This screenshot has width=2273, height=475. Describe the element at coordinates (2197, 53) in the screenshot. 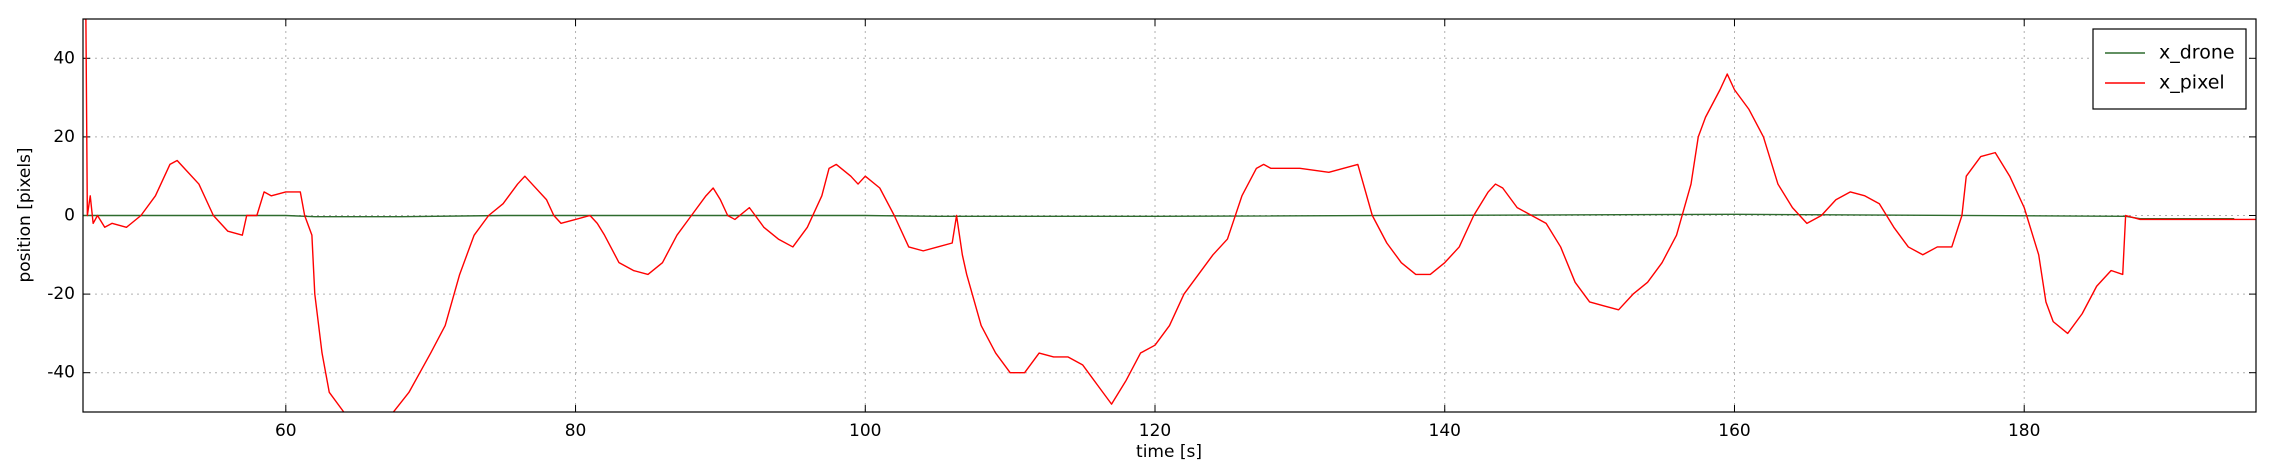

I see `legend-label: x_drone` at that location.